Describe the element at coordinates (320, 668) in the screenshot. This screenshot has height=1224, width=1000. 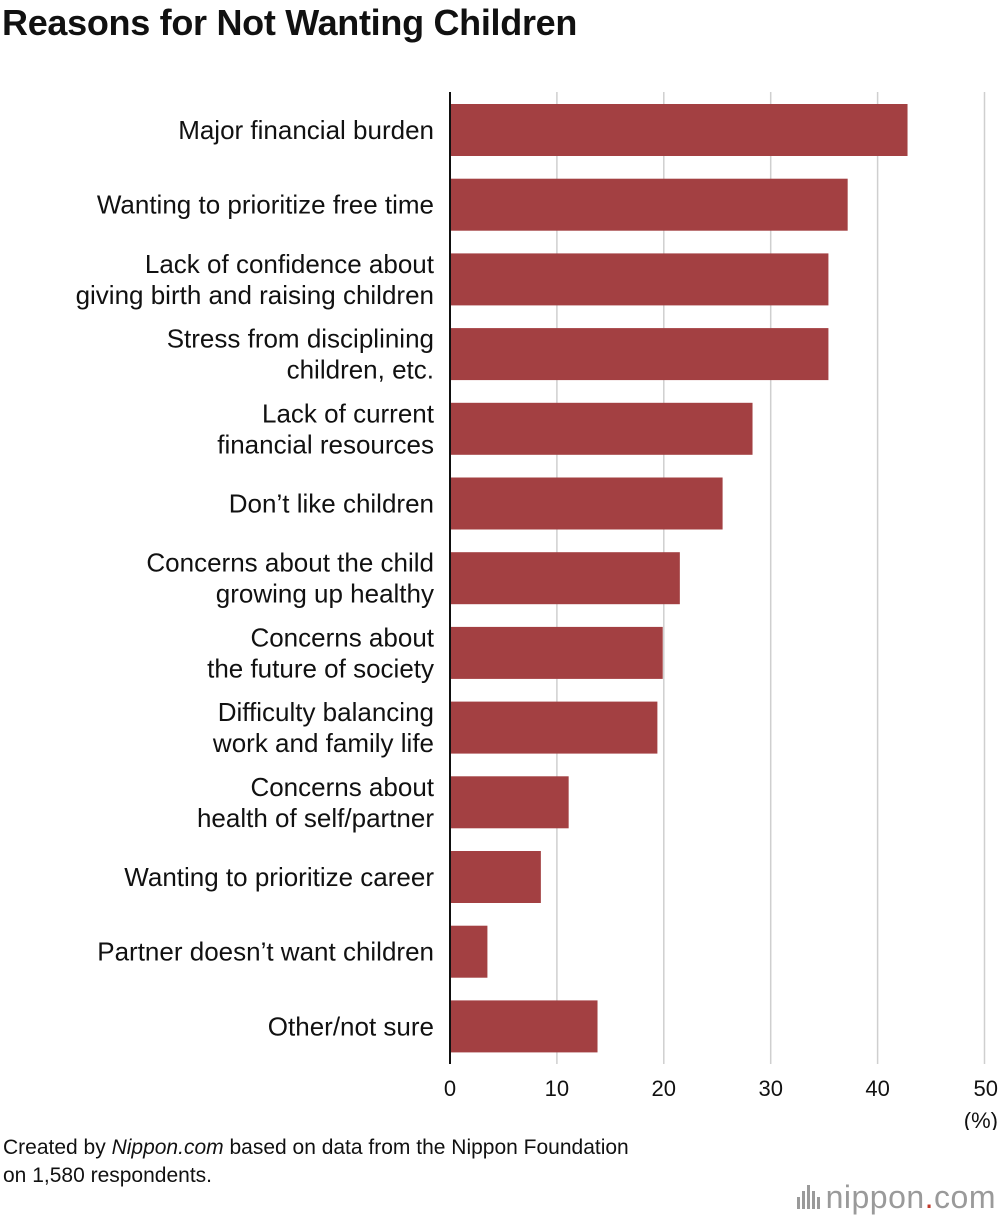
I see `category-label: the future of society` at that location.